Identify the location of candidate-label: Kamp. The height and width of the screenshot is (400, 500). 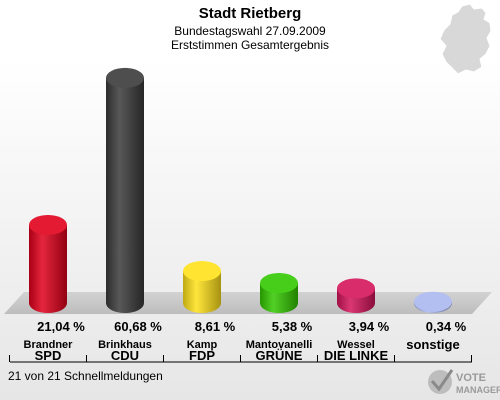
(202, 345).